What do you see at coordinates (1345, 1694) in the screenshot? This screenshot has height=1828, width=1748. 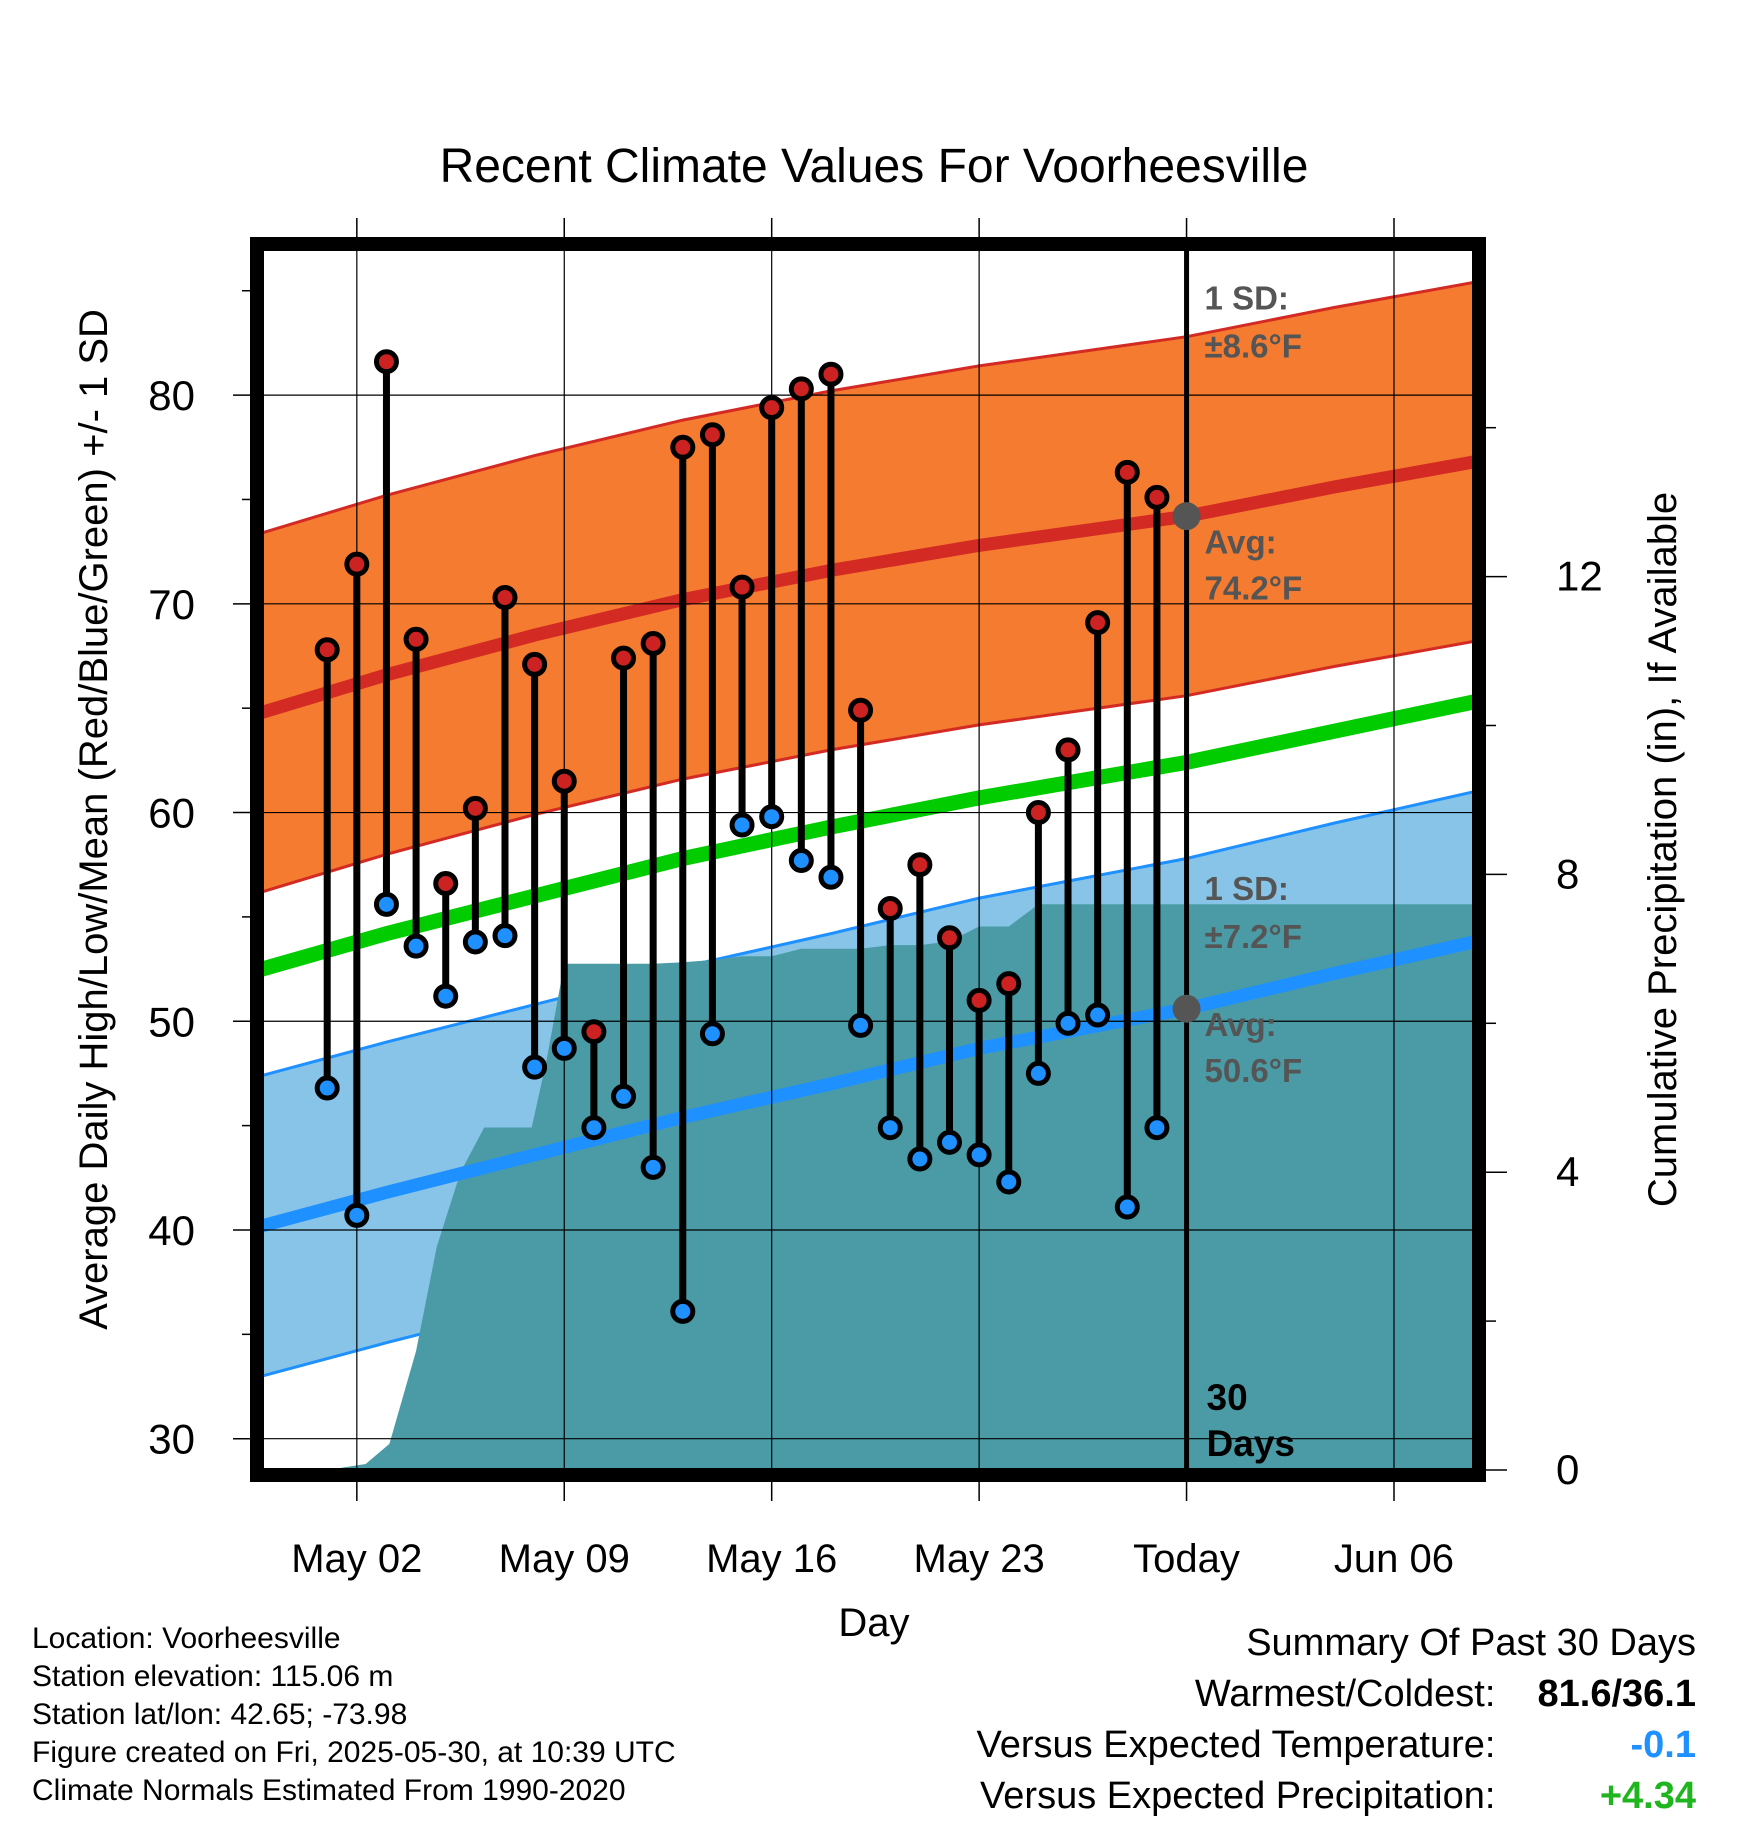 I see `warmest-label: Warmest/Coldest:` at bounding box center [1345, 1694].